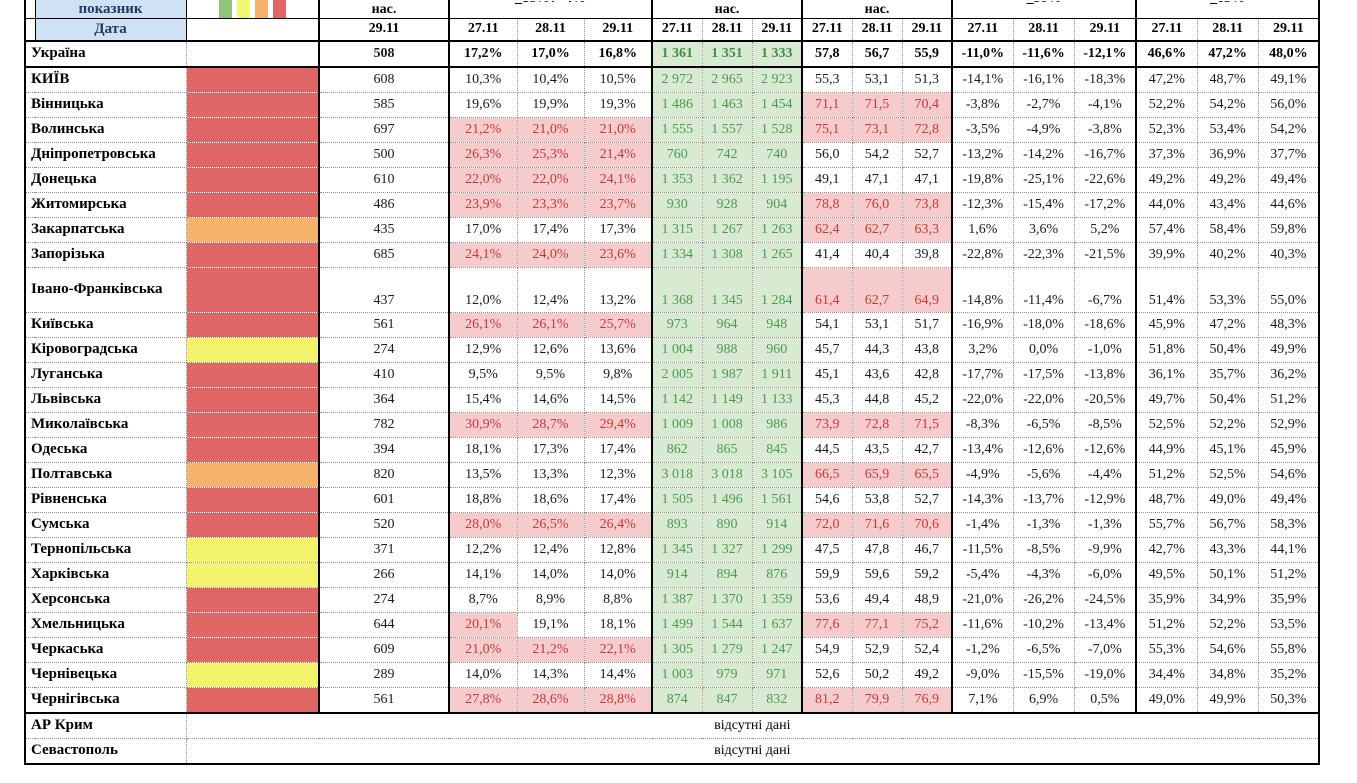 This screenshot has height=783, width=1357. What do you see at coordinates (1105, 700) in the screenshot?
I see `dynamics-pct-cell: 0,5%` at bounding box center [1105, 700].